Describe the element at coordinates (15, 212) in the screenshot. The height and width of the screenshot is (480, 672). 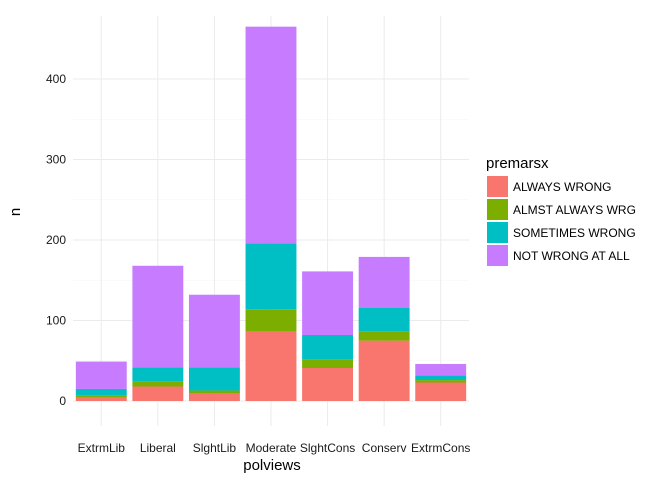
I see `y-axis-title: n` at that location.